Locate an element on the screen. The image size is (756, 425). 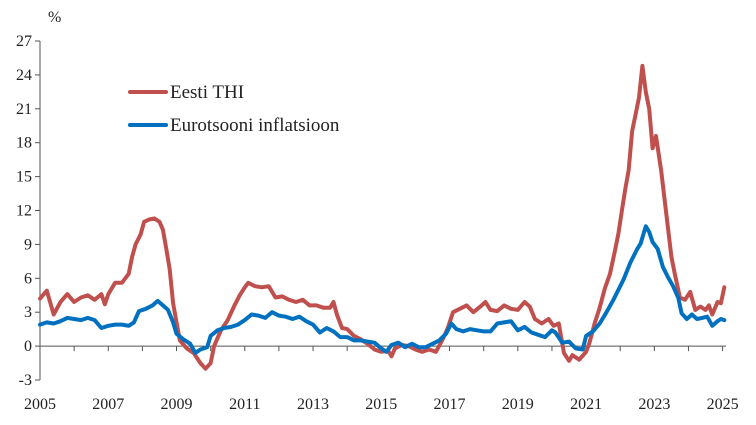
y-axis: -3 0 3 6 9 12 15 18 21 24 27 is located at coordinates (28, 211).